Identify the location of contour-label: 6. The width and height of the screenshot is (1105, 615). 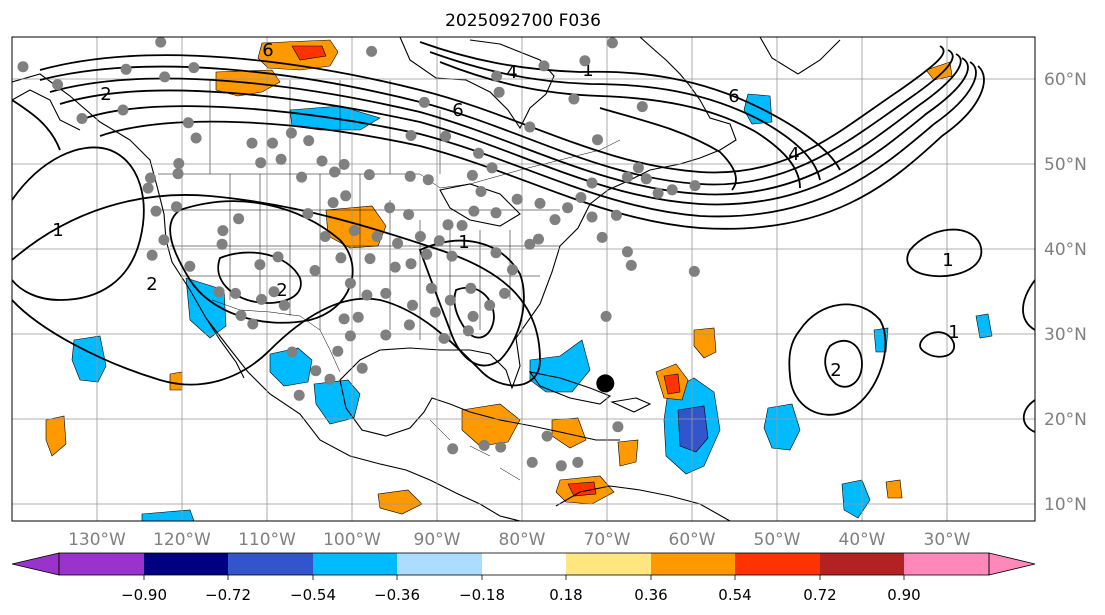
(733, 96).